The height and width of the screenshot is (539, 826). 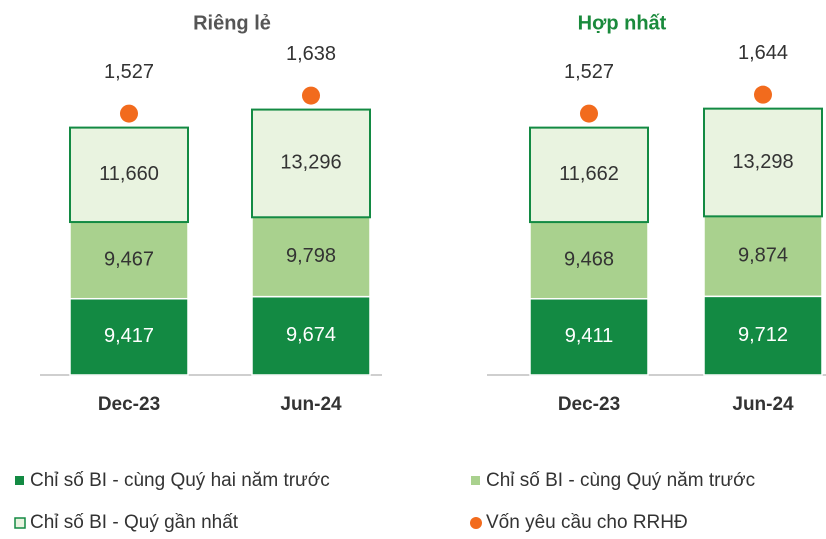 What do you see at coordinates (620, 480) in the screenshot?
I see `legend-label: Chỉ số BI - cùng Quý năm trước` at bounding box center [620, 480].